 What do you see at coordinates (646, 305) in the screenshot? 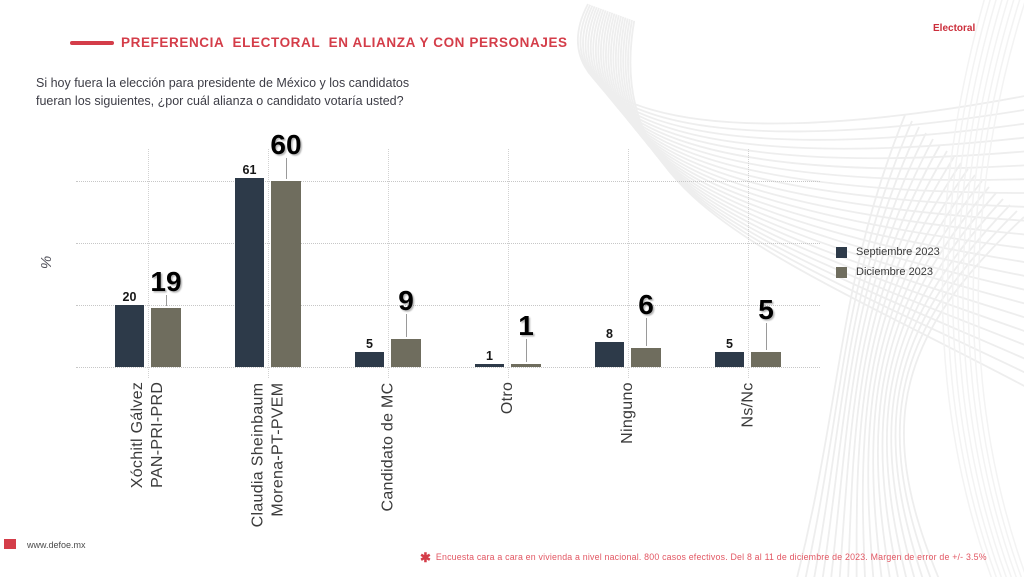
I see `bar-value-diciembre: 6` at bounding box center [646, 305].